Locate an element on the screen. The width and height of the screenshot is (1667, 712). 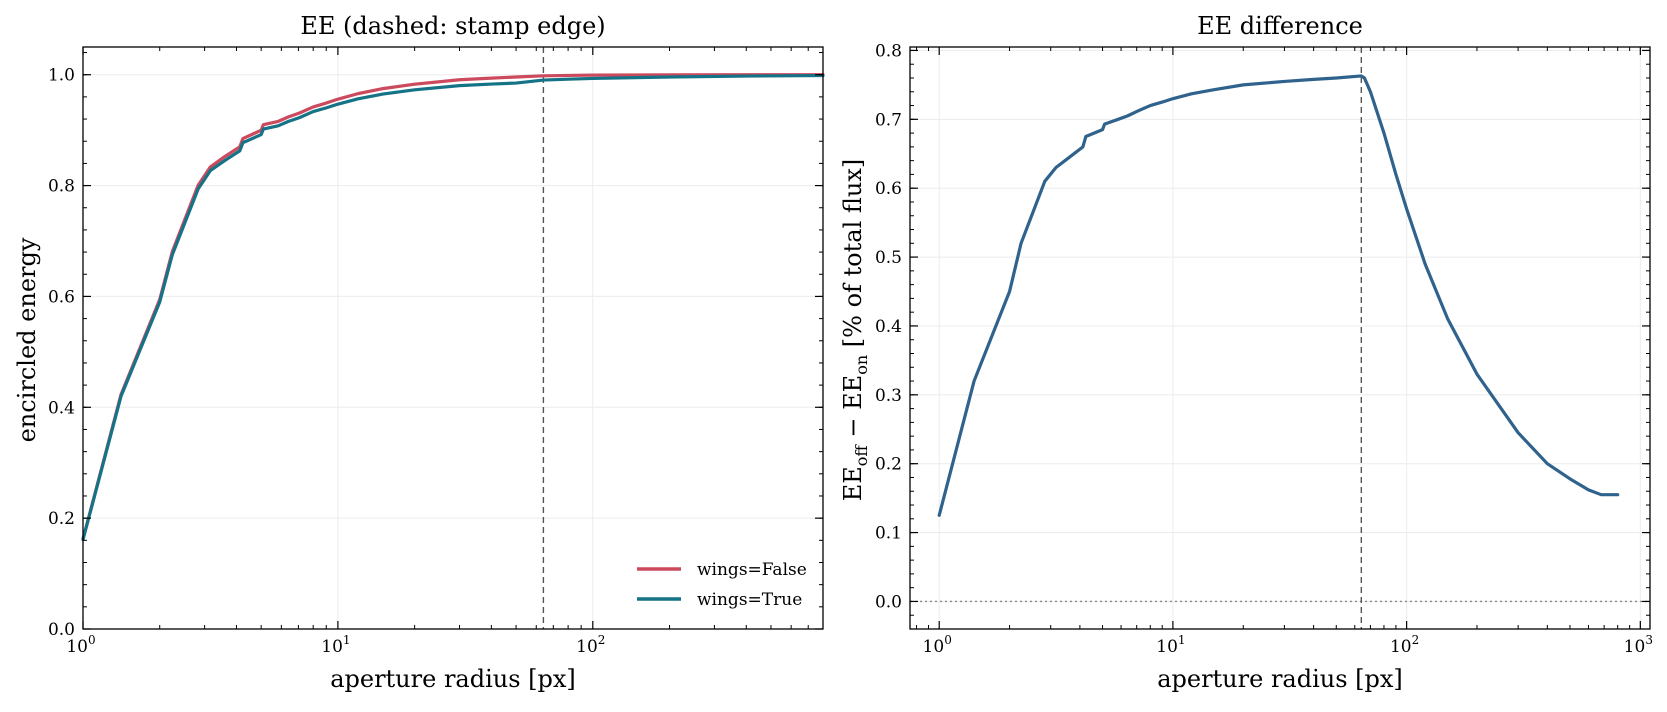
legend-label-wings-true: wings=True is located at coordinates (749, 600).